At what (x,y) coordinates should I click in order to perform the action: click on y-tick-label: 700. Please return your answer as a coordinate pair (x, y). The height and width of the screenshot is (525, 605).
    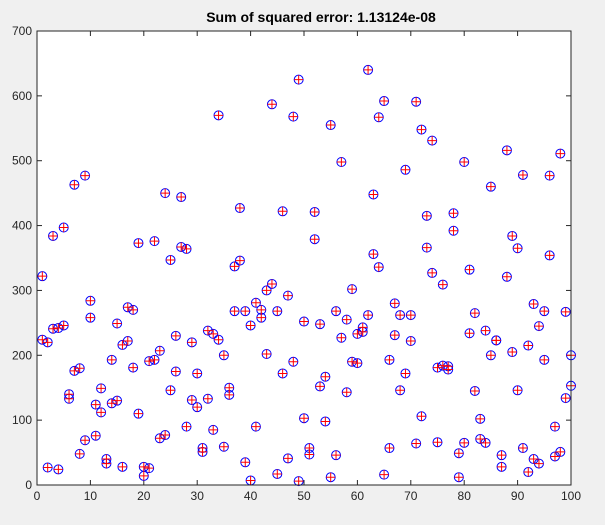
    Looking at the image, I should click on (22, 31).